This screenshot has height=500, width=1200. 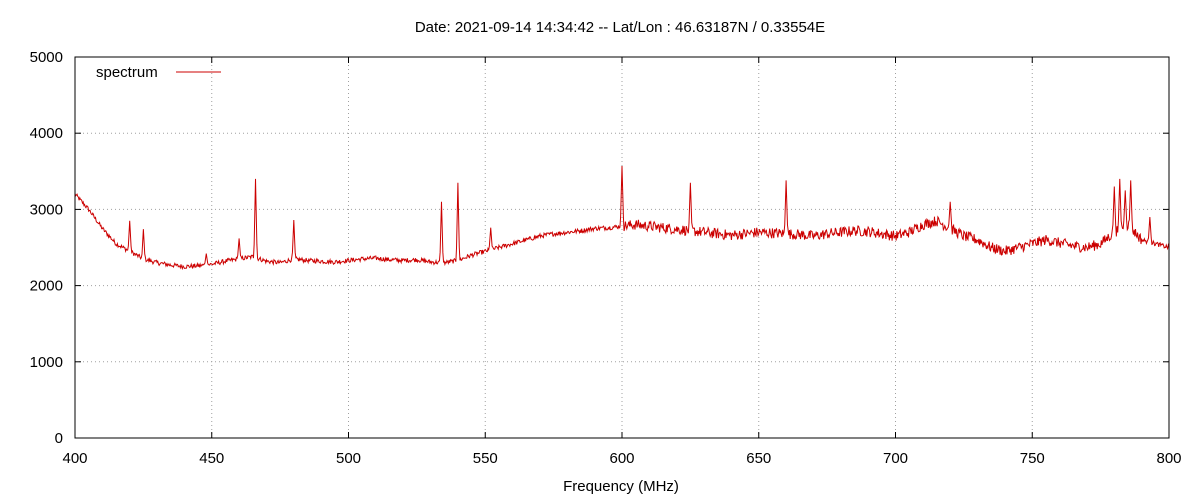 What do you see at coordinates (74, 458) in the screenshot?
I see `x-tick-label: 400` at bounding box center [74, 458].